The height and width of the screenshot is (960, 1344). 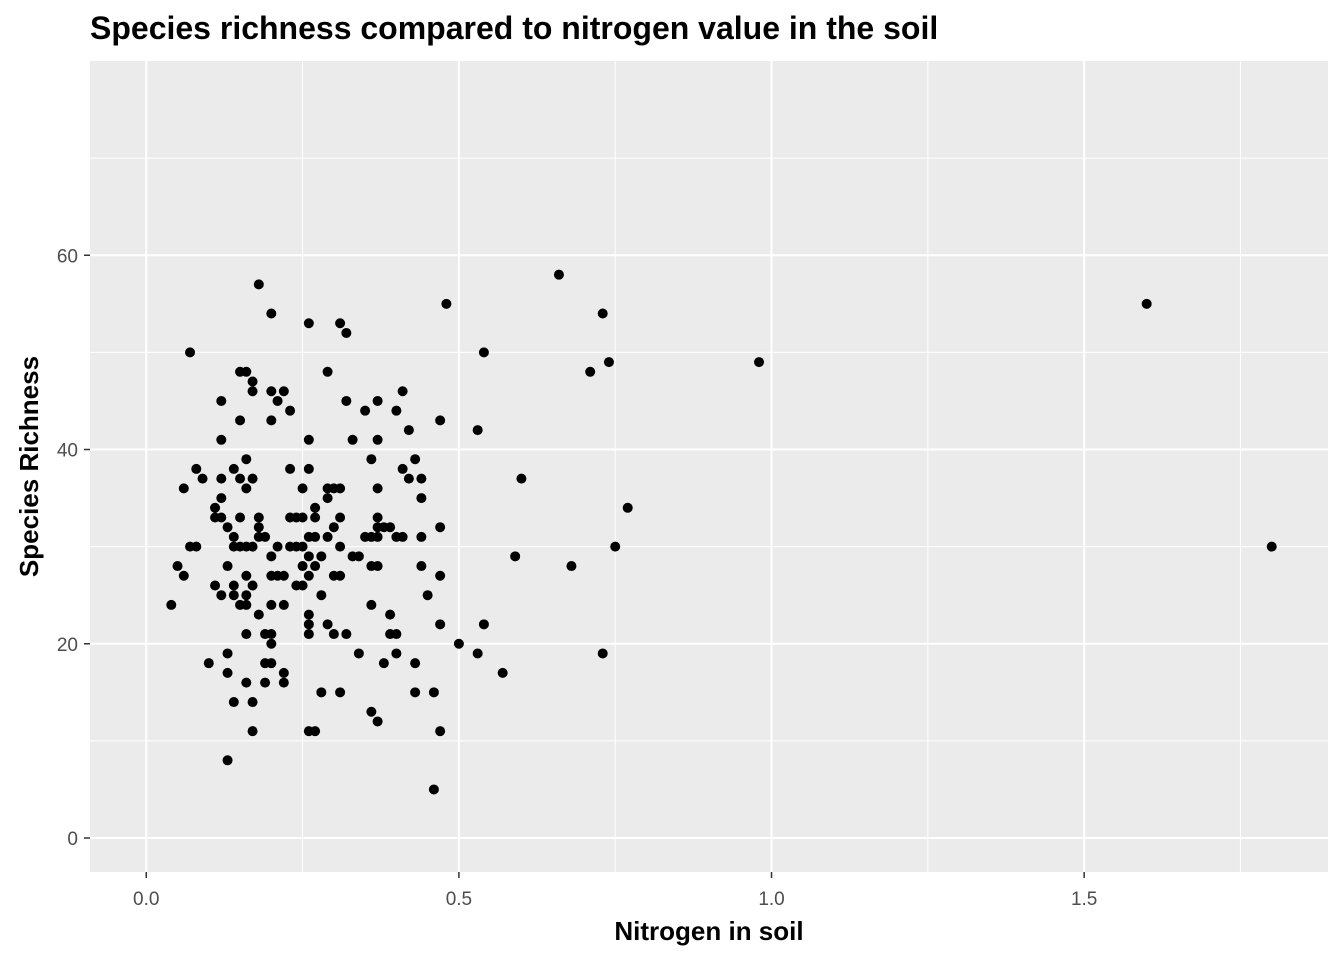 I want to click on y-tick-label: 60, so click(x=67, y=256).